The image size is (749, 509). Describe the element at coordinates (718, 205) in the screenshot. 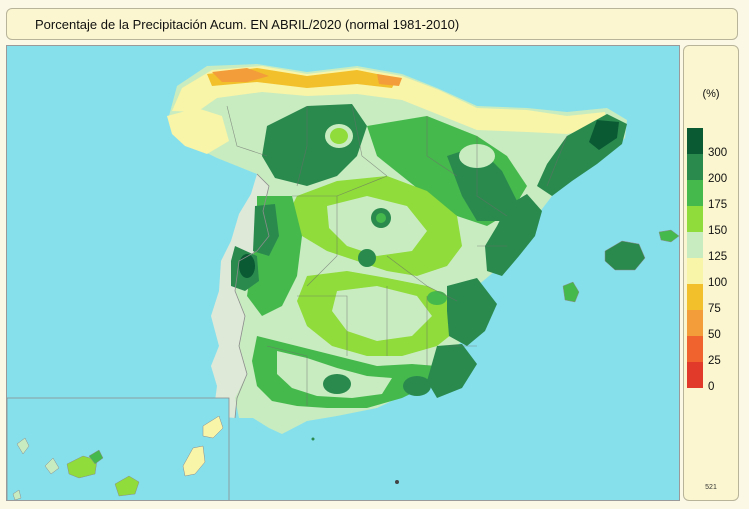

I see `legend-label-175: 175` at that location.